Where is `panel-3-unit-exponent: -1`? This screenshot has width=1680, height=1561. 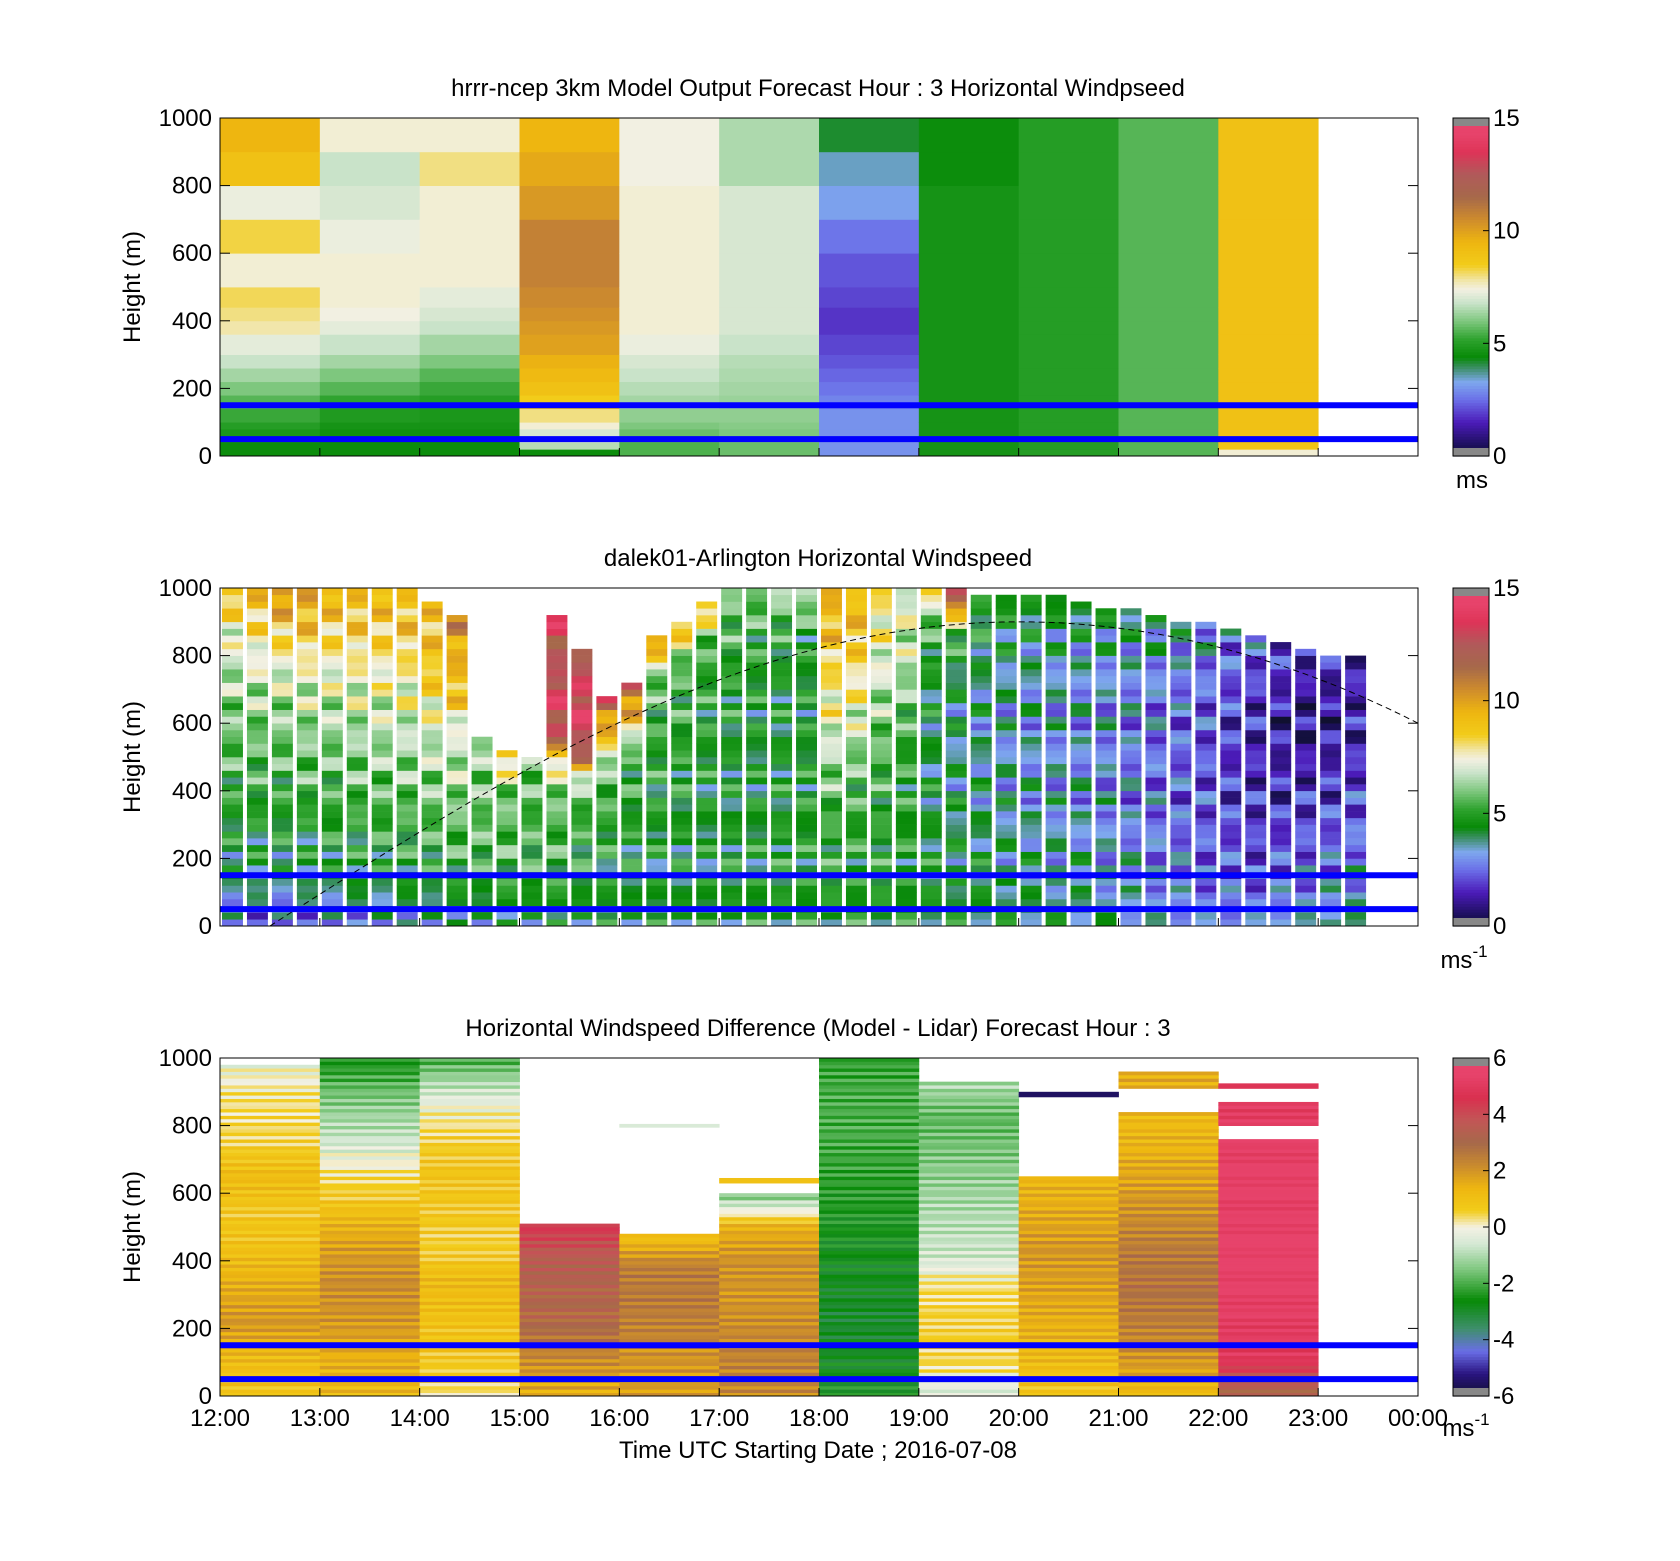 panel-3-unit-exponent: -1 is located at coordinates (1481, 1419).